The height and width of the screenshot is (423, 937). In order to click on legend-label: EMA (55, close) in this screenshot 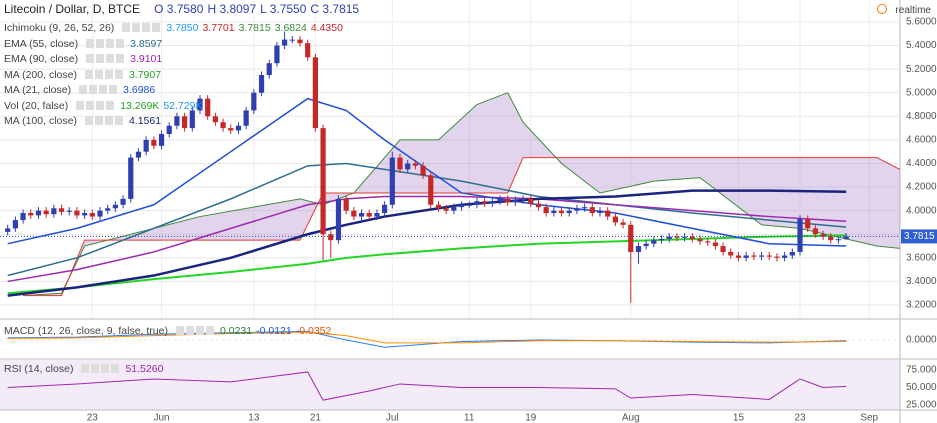, I will do `click(41, 43)`.